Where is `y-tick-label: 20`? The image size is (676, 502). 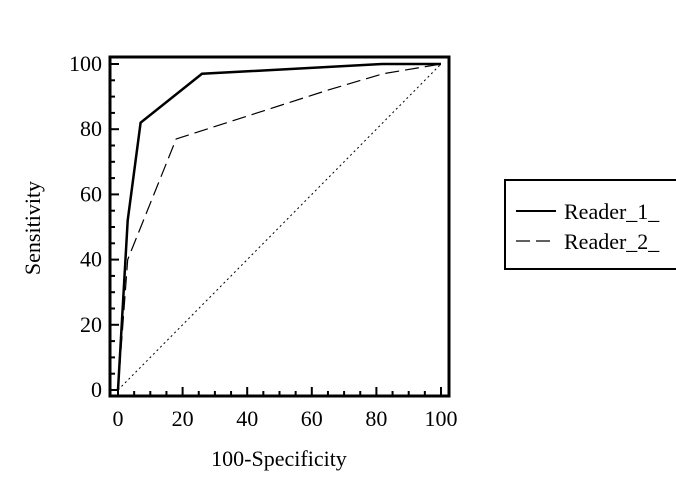 y-tick-label: 20 is located at coordinates (91, 324).